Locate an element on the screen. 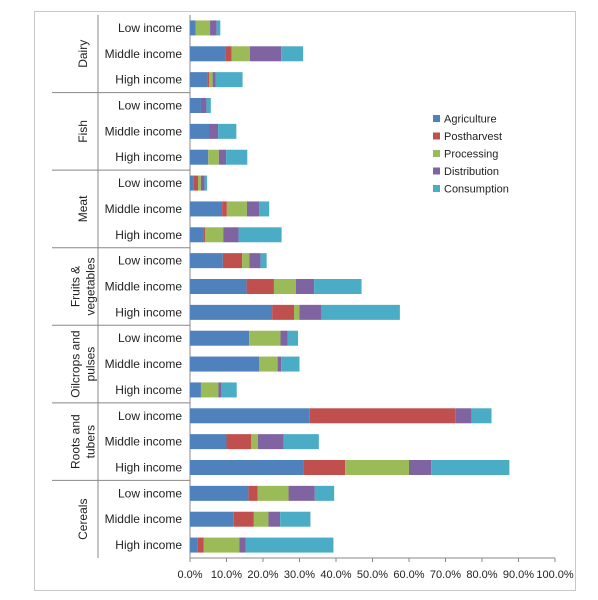 The width and height of the screenshot is (598, 600). legend-label: Postharvest is located at coordinates (473, 137).